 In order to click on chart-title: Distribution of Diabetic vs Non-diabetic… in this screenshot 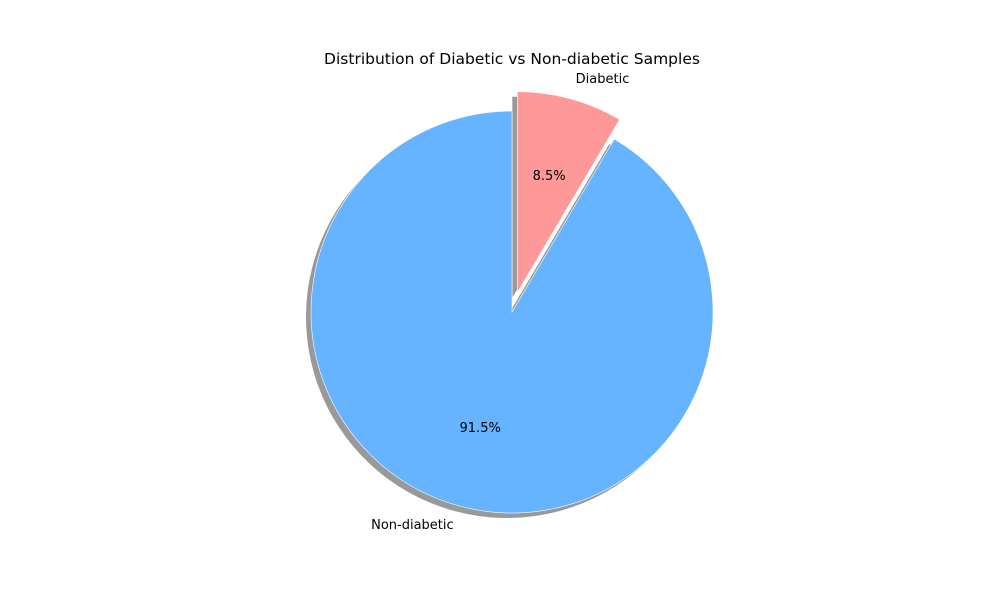, I will do `click(512, 59)`.